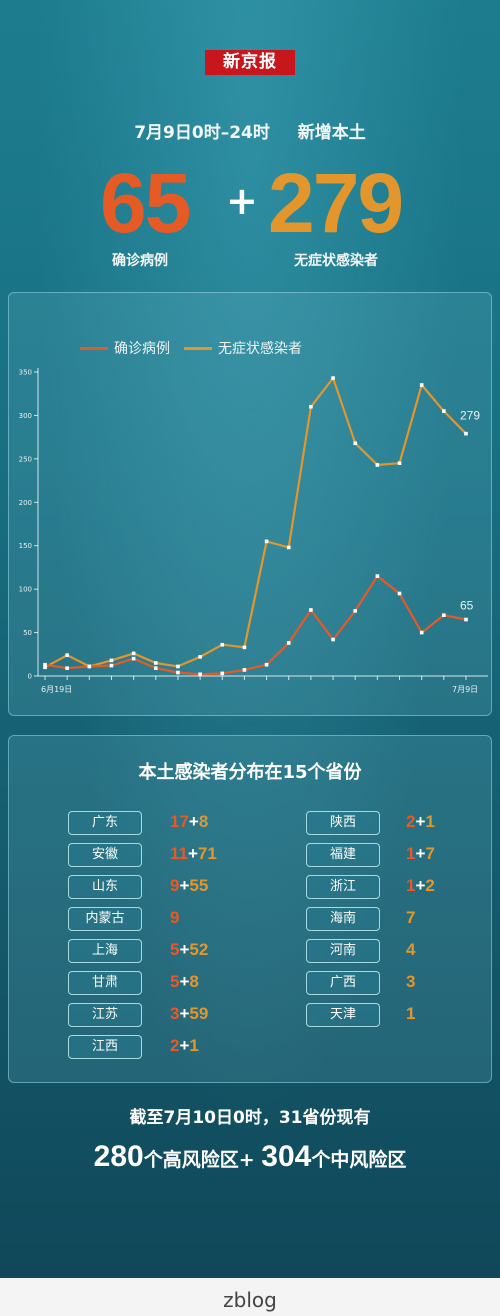 This screenshot has width=500, height=1316. I want to click on y-tick-label: 350, so click(25, 373).